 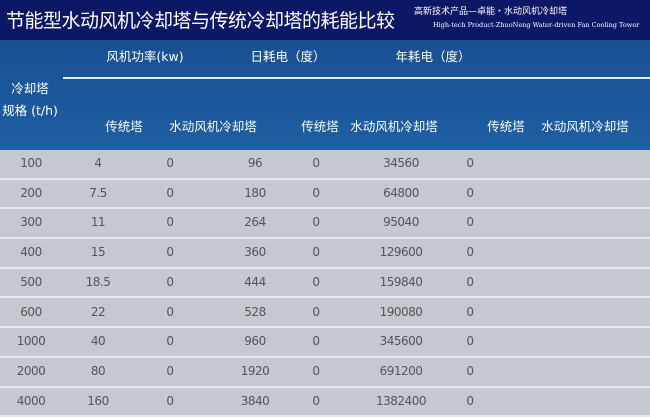 What do you see at coordinates (325, 284) in the screenshot?
I see `table-row: 500 18.5 0 444 0 159840 0` at bounding box center [325, 284].